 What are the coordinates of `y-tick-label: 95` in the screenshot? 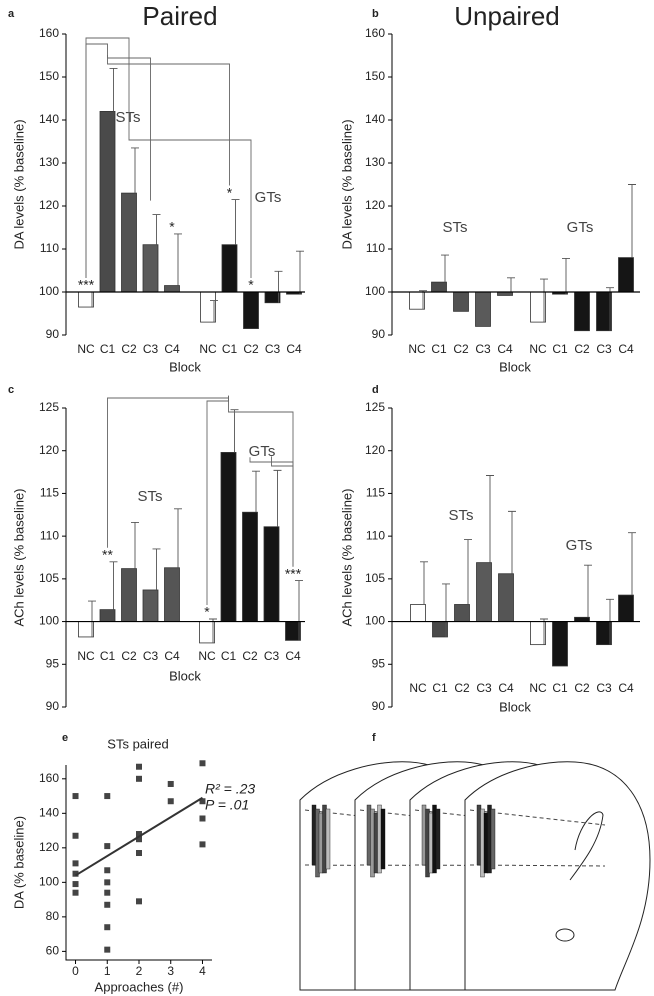 It's located at (53, 663).